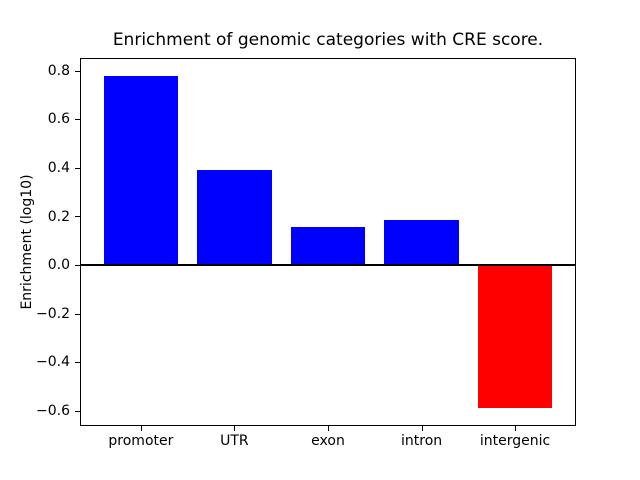 Image resolution: width=640 pixels, height=480 pixels. Describe the element at coordinates (58, 70) in the screenshot. I see `y-tick-label: 0.8` at that location.